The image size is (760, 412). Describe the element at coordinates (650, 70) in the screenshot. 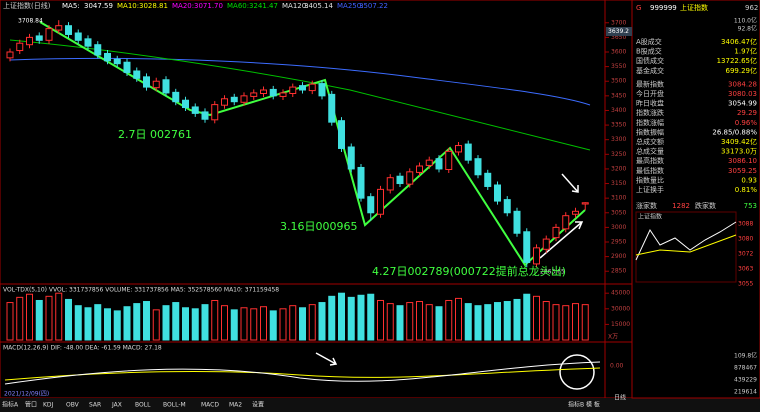

I see `panel-label: 基金成交` at that location.